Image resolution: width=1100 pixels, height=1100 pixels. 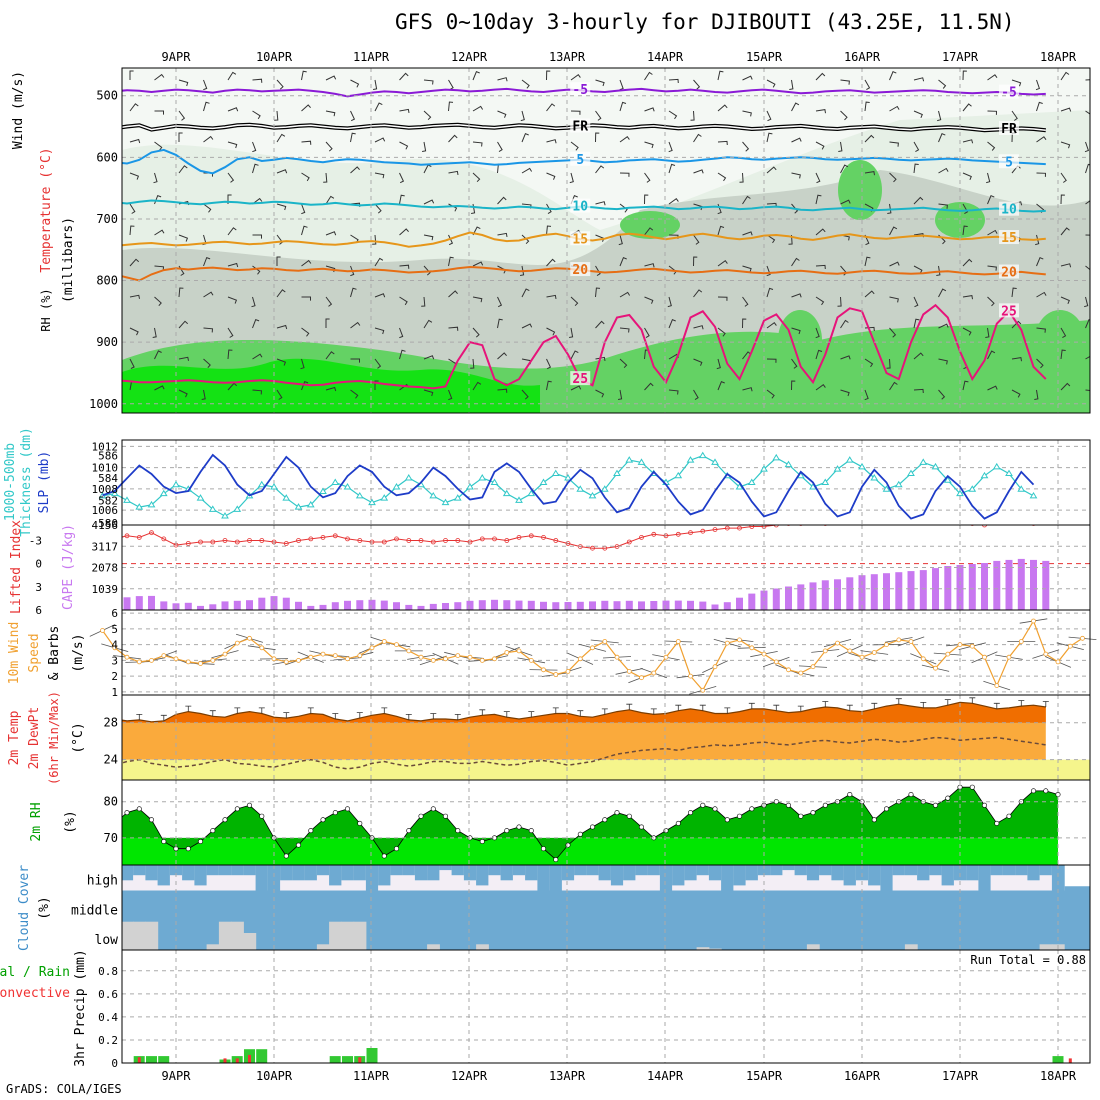 I want to click on slp-line, so click(x=568, y=486).